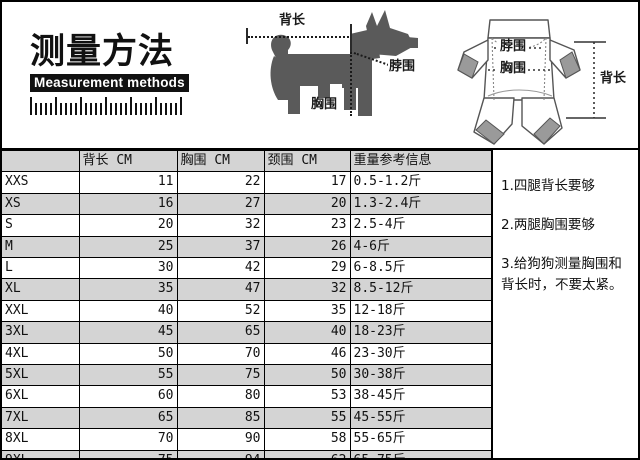 The height and width of the screenshot is (460, 640). Describe the element at coordinates (102, 52) in the screenshot. I see `page-title: 测量方法` at that location.